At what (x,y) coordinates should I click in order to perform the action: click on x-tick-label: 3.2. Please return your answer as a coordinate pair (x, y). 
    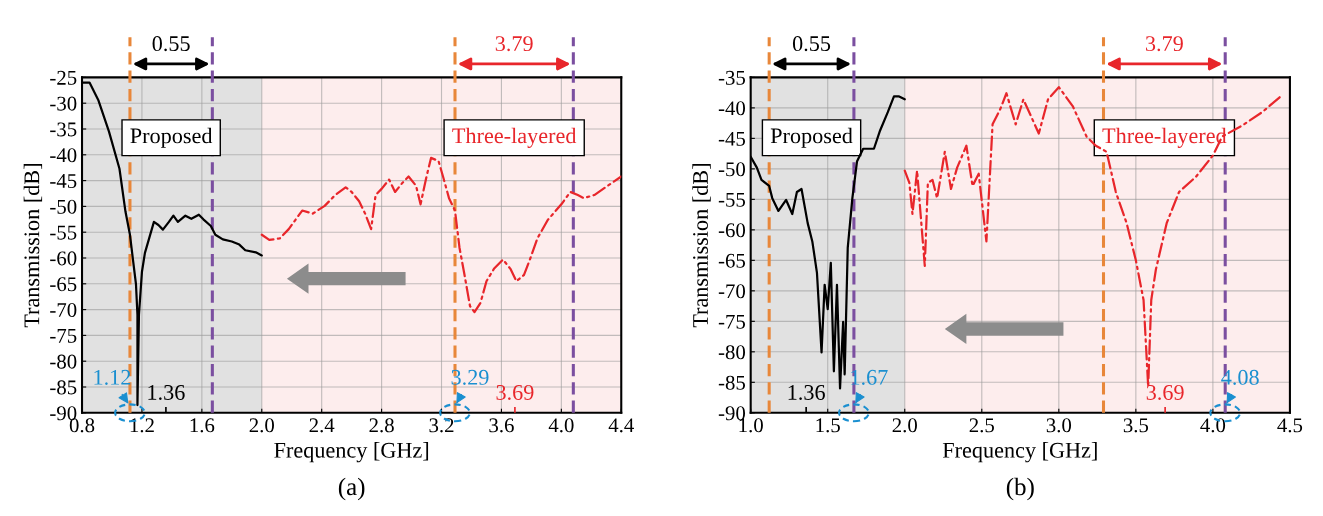
    Looking at the image, I should click on (441, 425).